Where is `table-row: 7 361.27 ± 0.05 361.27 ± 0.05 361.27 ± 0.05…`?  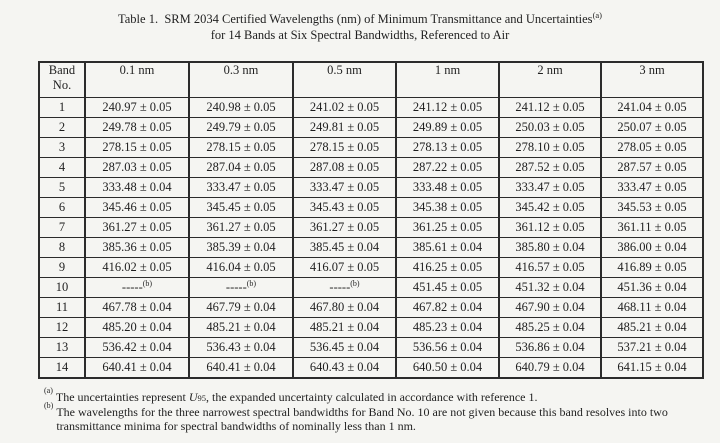 table-row: 7 361.27 ± 0.05 361.27 ± 0.05 361.27 ± 0.05… is located at coordinates (371, 227).